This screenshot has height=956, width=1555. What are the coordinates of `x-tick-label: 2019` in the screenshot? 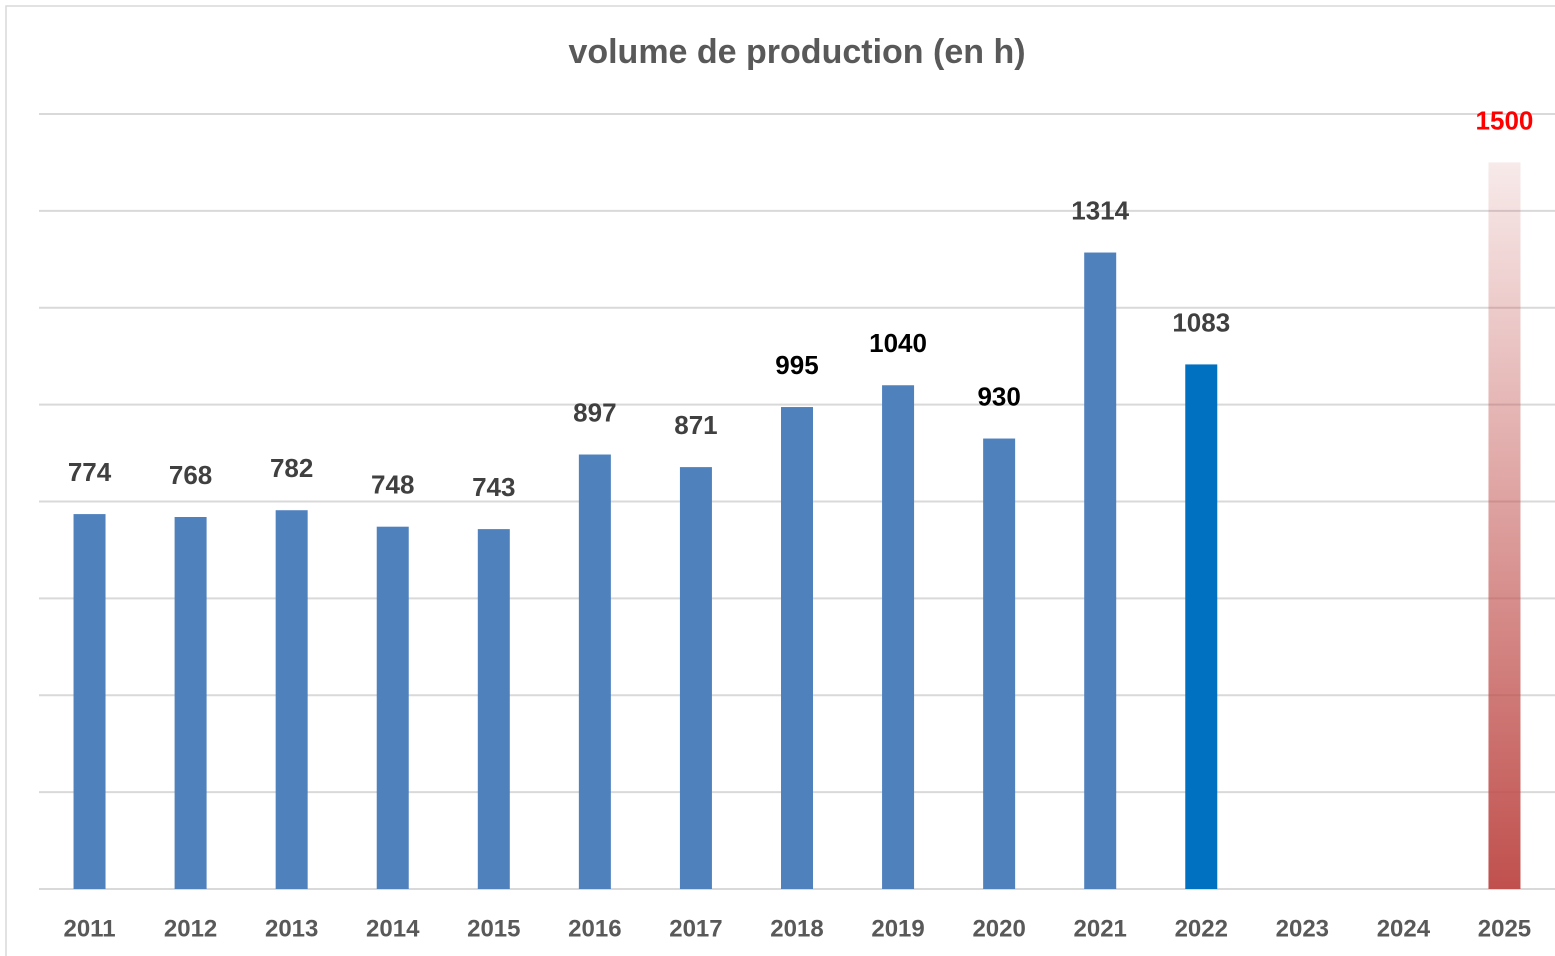 It's located at (897, 928).